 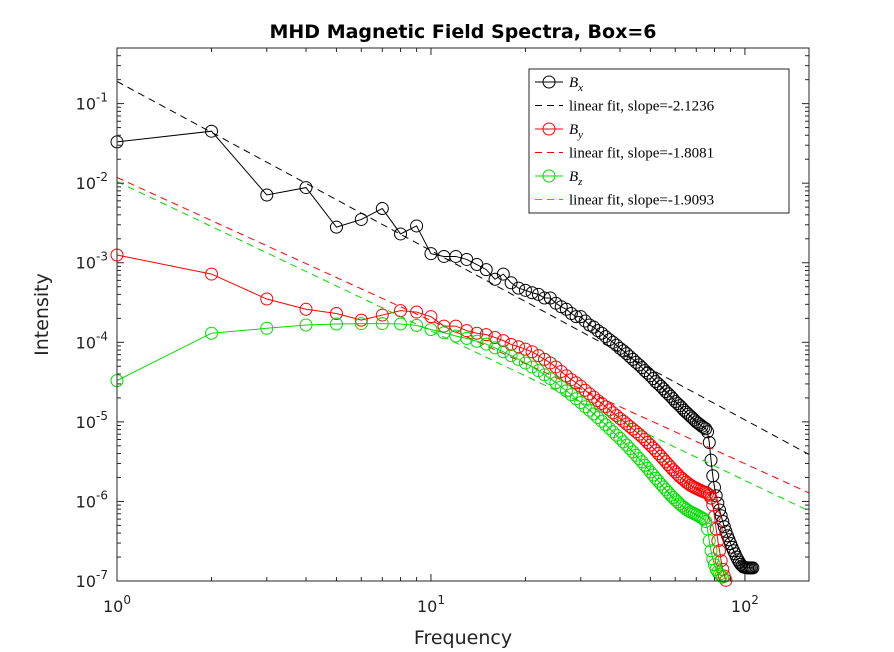 What do you see at coordinates (431, 604) in the screenshot?
I see `x-tick-label: 10¹` at bounding box center [431, 604].